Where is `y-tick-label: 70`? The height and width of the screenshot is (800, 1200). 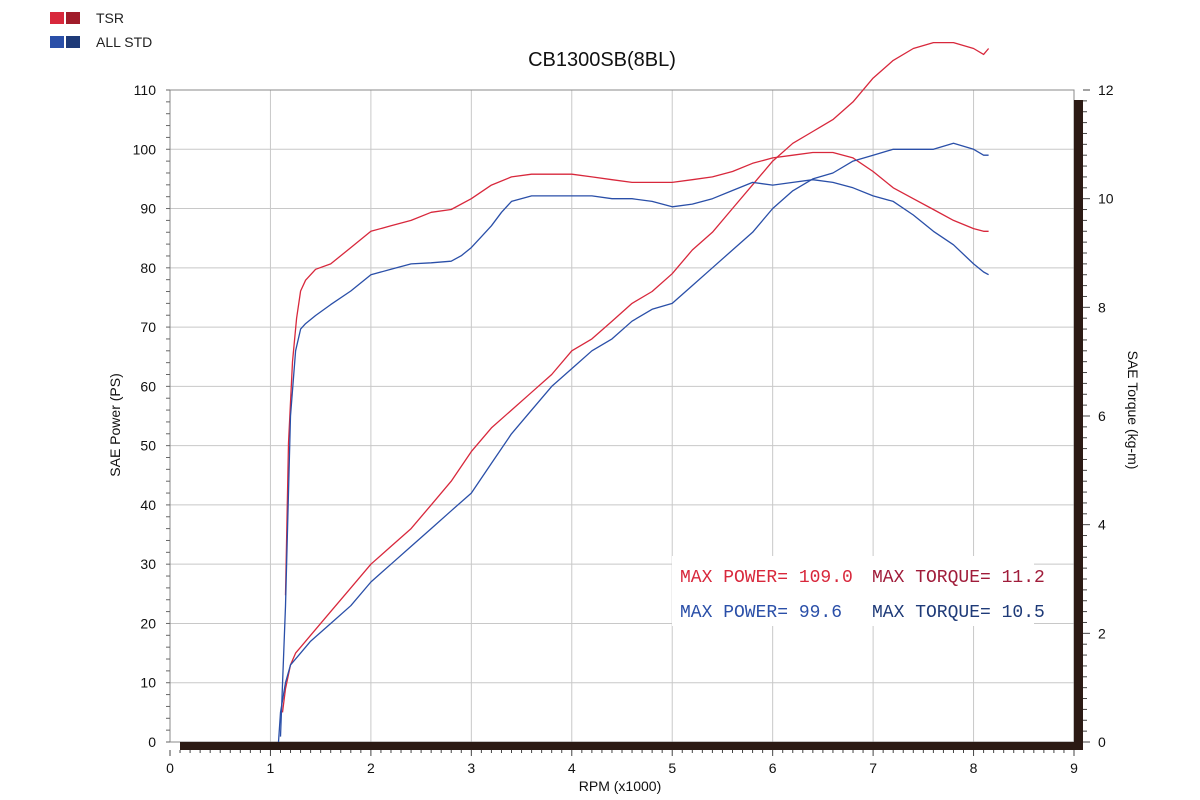 y-tick-label: 70 is located at coordinates (148, 327).